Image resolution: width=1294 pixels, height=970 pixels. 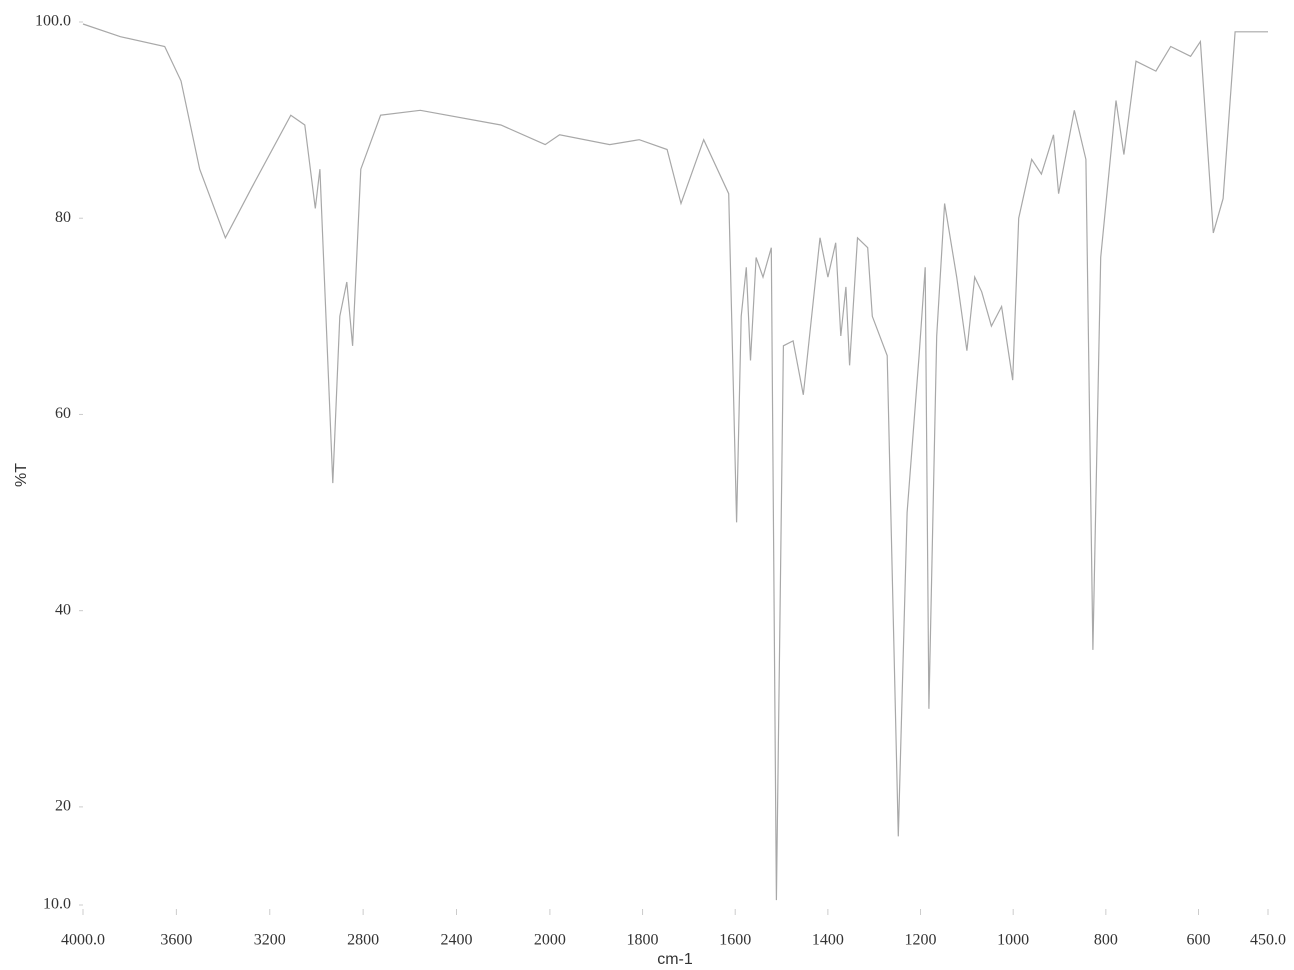 What do you see at coordinates (53, 21) in the screenshot?
I see `y-tick-label: 100.0` at bounding box center [53, 21].